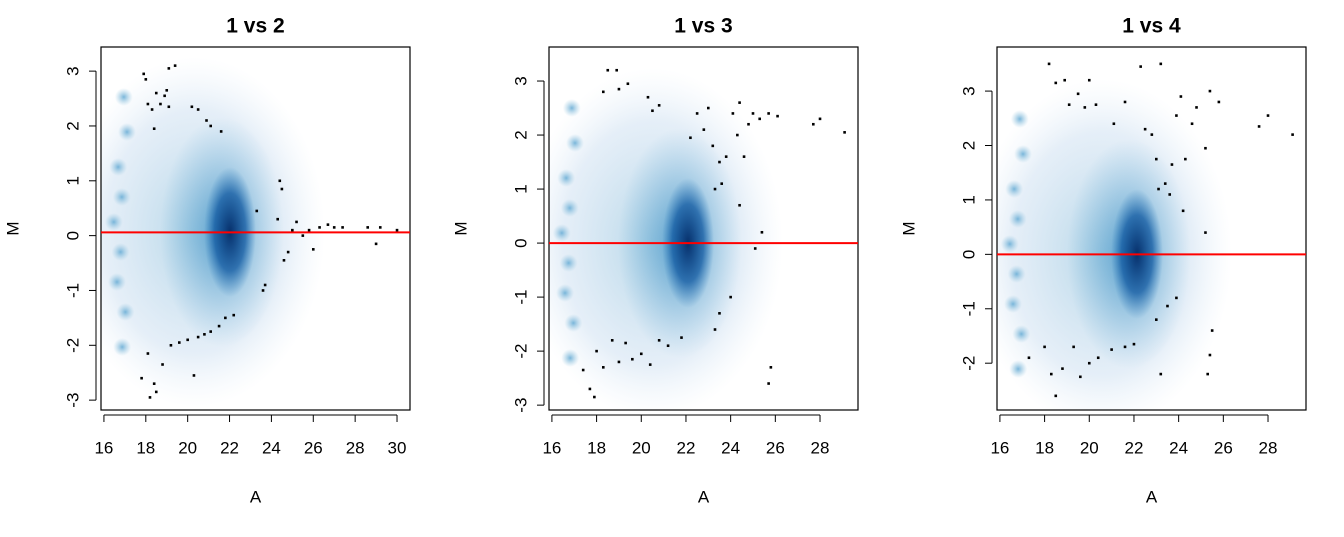 The image size is (1344, 537). I want to click on y-tick-label: -2, so click(520, 351).